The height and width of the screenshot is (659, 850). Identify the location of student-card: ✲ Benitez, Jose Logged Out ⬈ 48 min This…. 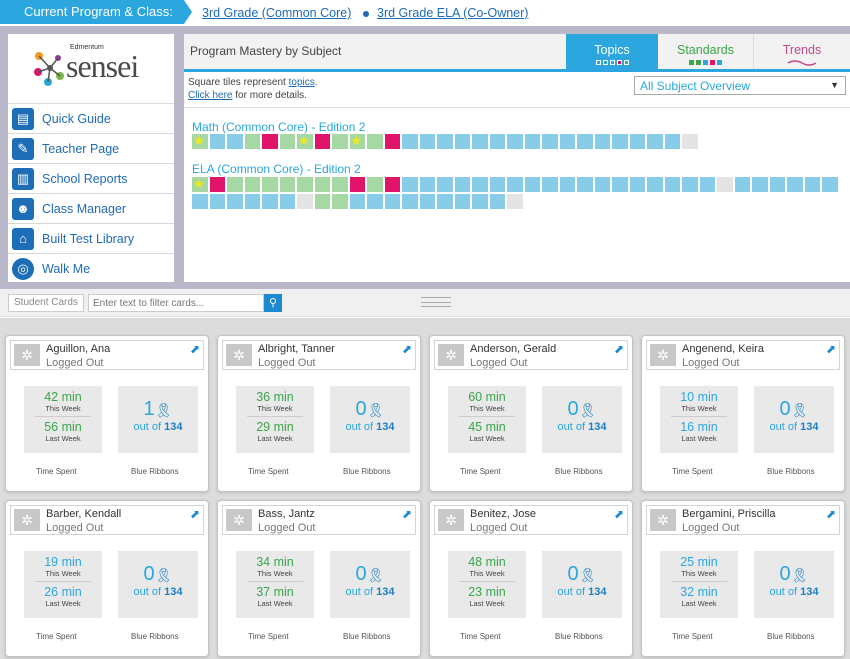
(531, 578).